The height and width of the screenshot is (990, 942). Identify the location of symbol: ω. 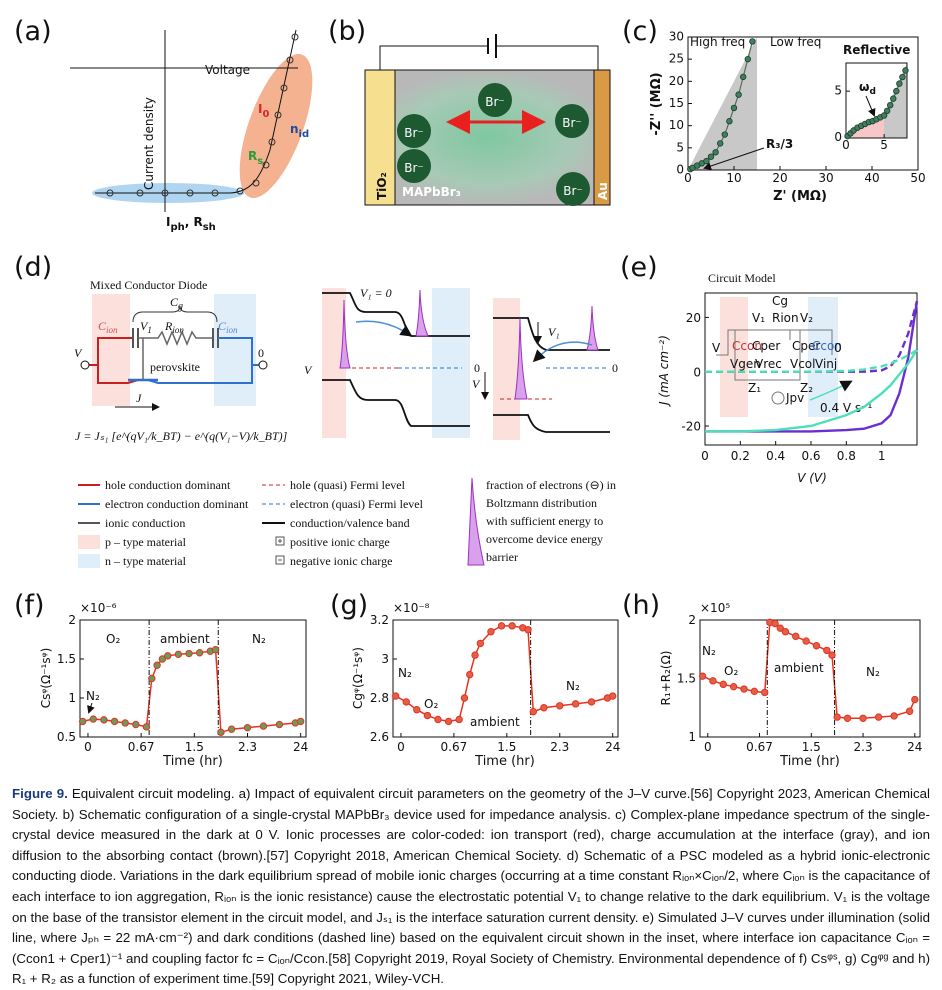
(864, 87).